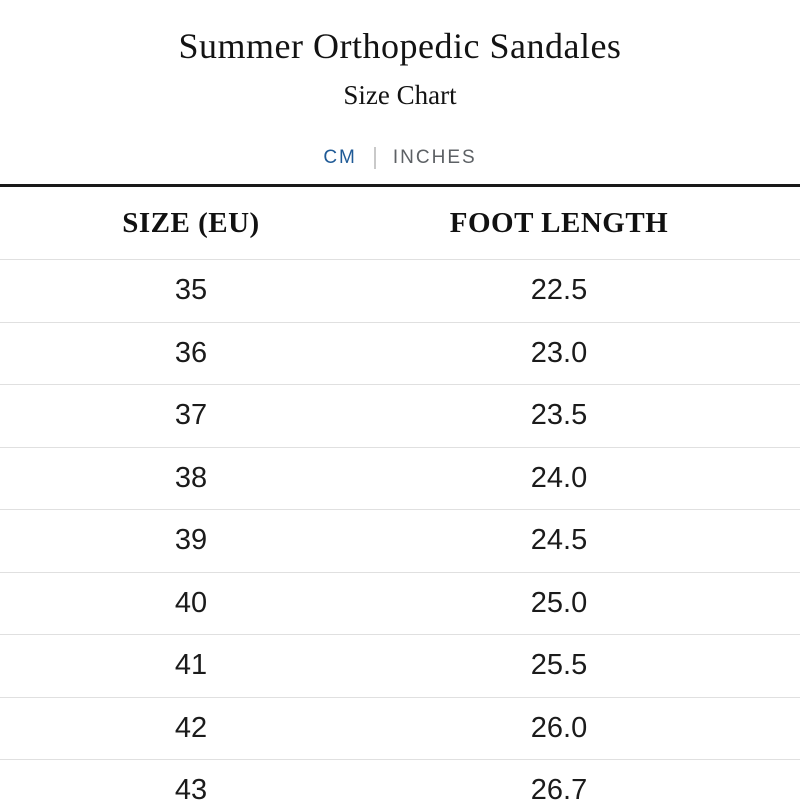 The height and width of the screenshot is (800, 800). I want to click on size-eu-cell: 38, so click(191, 477).